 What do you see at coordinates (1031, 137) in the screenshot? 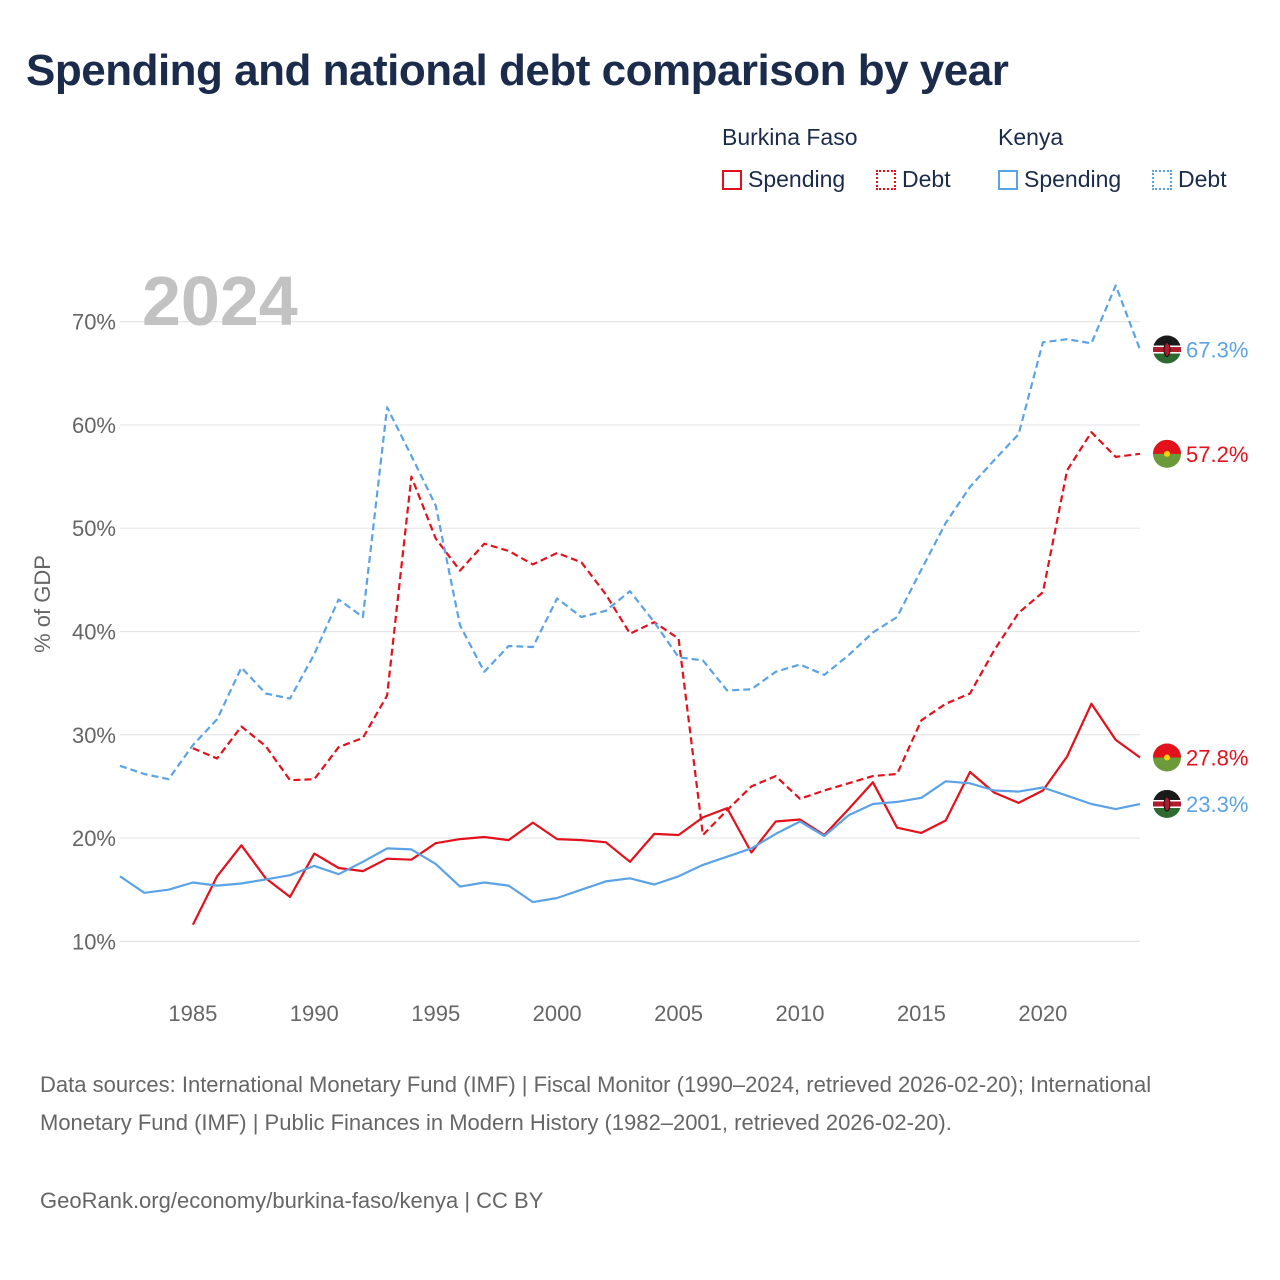
I see `legend-group-kenya: Kenya` at bounding box center [1031, 137].